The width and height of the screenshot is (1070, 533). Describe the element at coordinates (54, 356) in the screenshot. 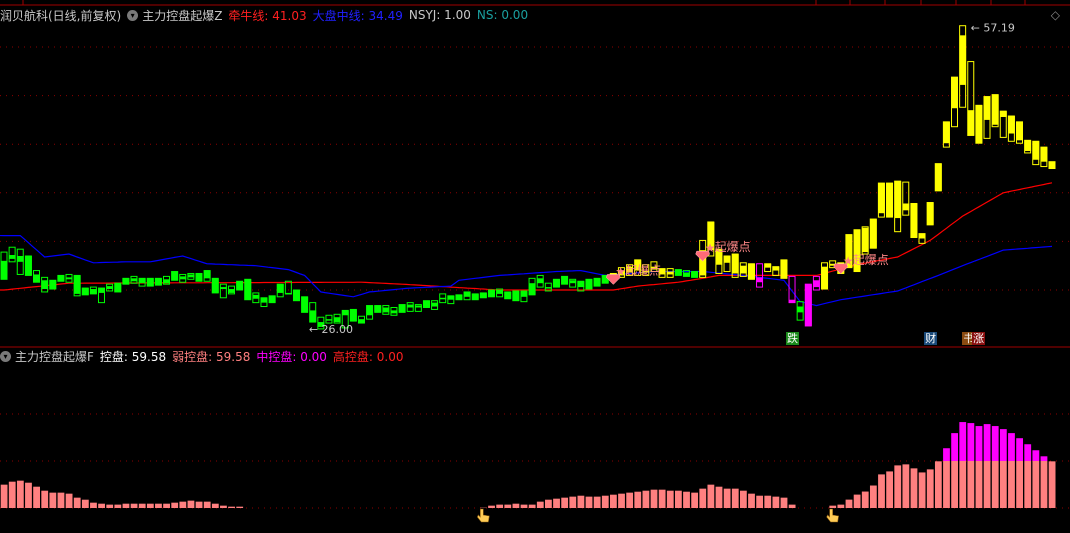

I see `sub-indicator-name: 主力控盘起爆F` at that location.